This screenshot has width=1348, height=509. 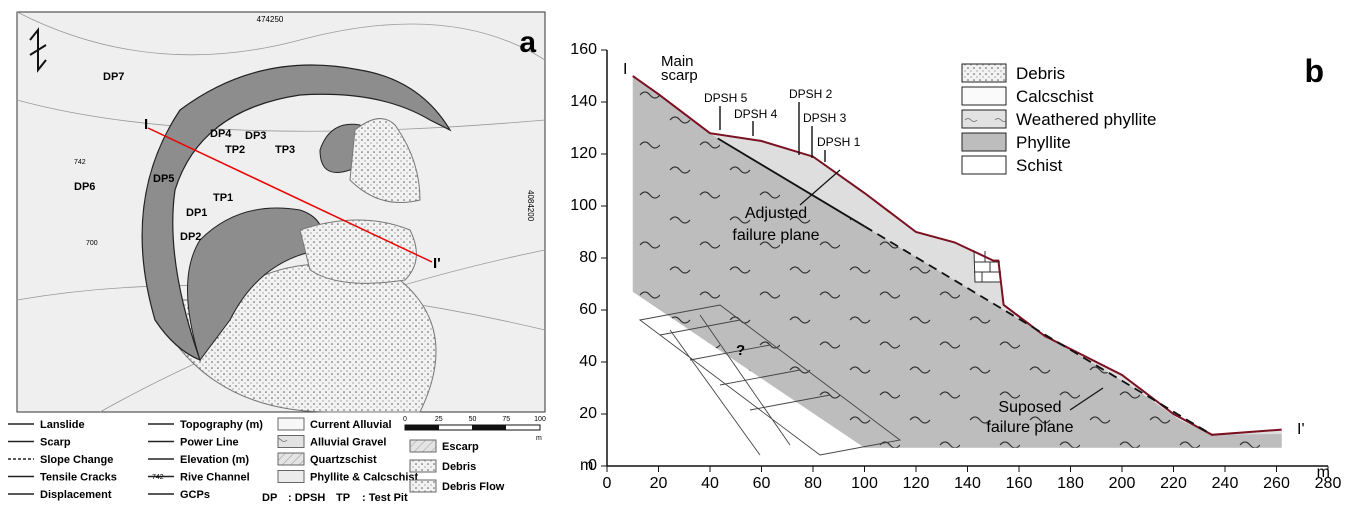 What do you see at coordinates (92, 243) in the screenshot?
I see `elevation: 700` at bounding box center [92, 243].